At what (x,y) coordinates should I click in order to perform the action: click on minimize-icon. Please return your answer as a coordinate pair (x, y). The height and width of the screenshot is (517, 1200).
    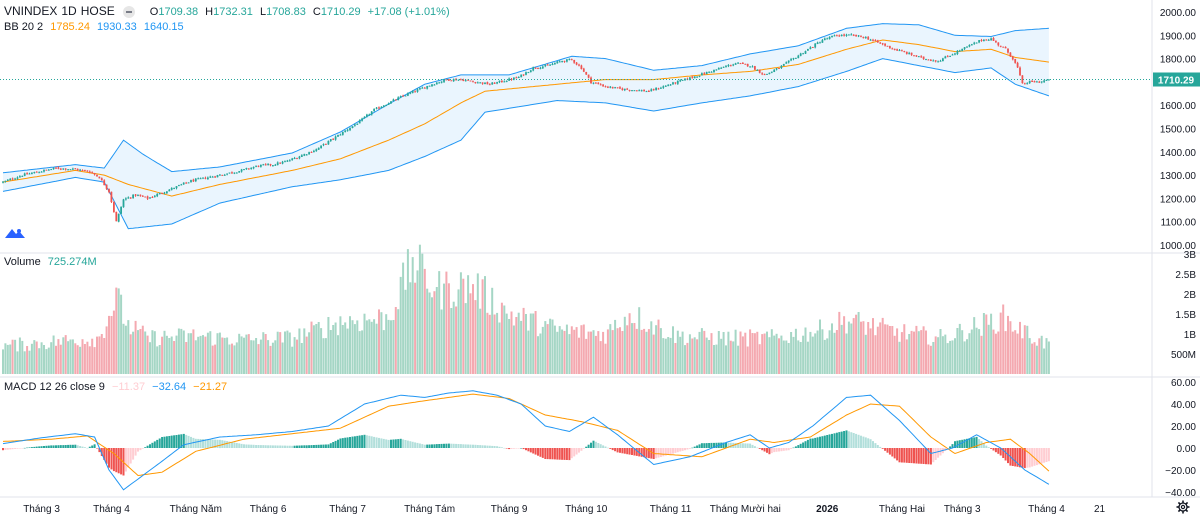
    Looking at the image, I should click on (128, 12).